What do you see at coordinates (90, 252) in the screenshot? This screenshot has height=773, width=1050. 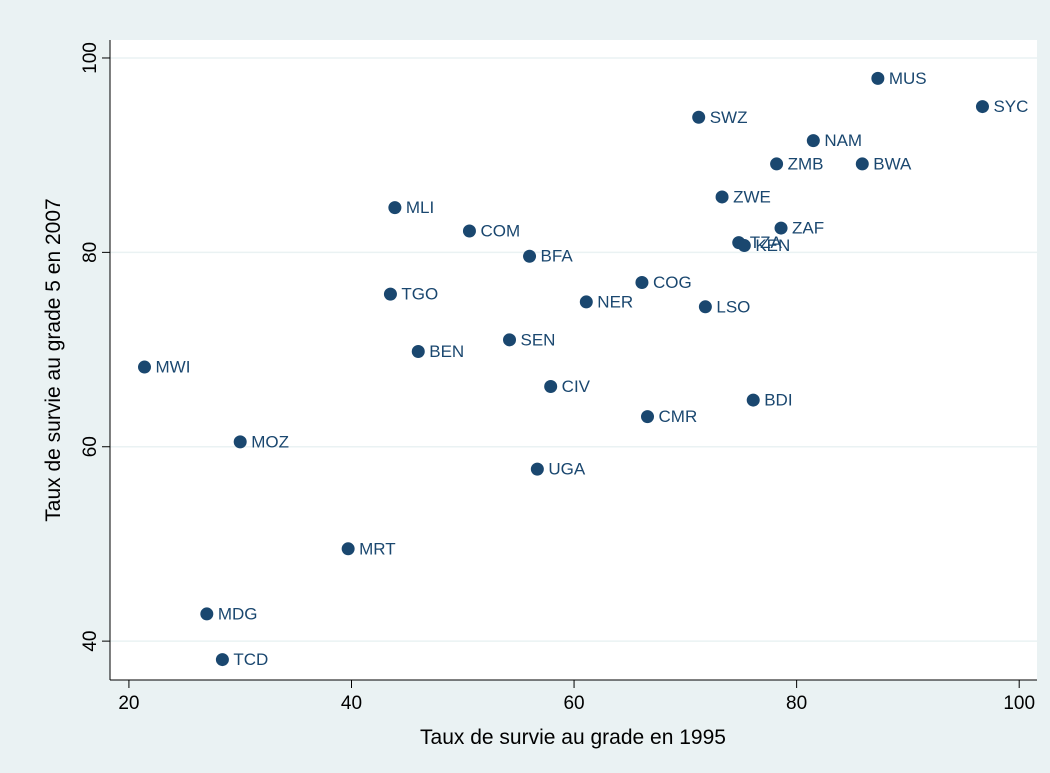 I see `y-tick-label: 80` at bounding box center [90, 252].